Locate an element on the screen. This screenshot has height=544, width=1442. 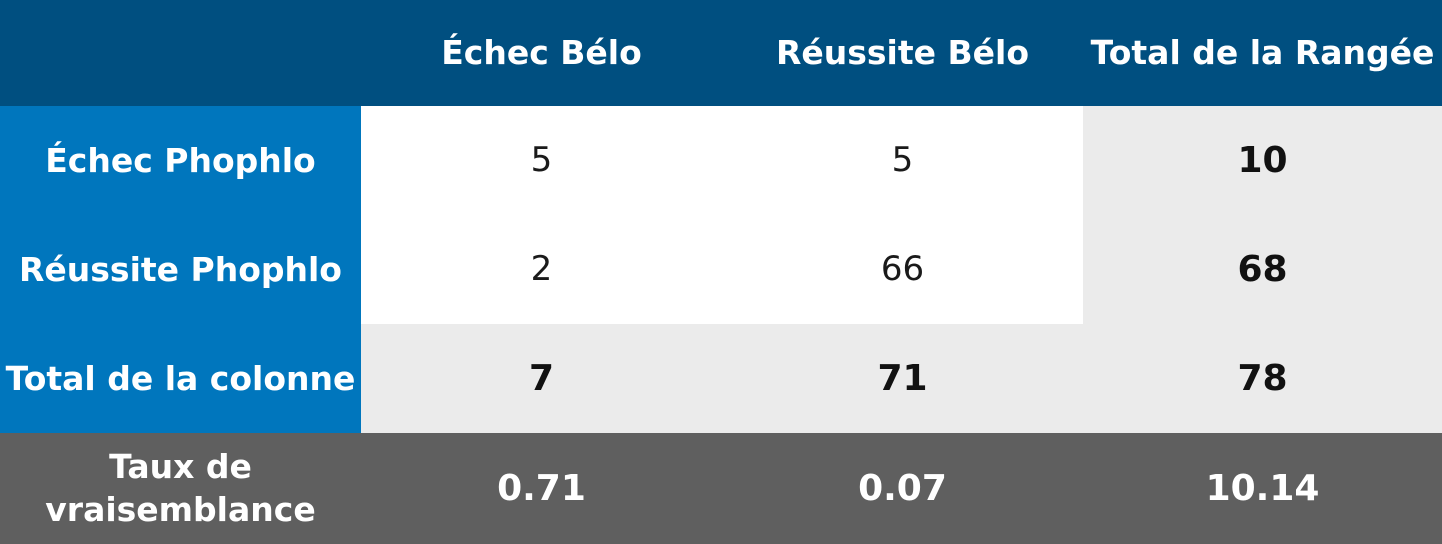
row-total-cell: 68 is located at coordinates (1262, 269).